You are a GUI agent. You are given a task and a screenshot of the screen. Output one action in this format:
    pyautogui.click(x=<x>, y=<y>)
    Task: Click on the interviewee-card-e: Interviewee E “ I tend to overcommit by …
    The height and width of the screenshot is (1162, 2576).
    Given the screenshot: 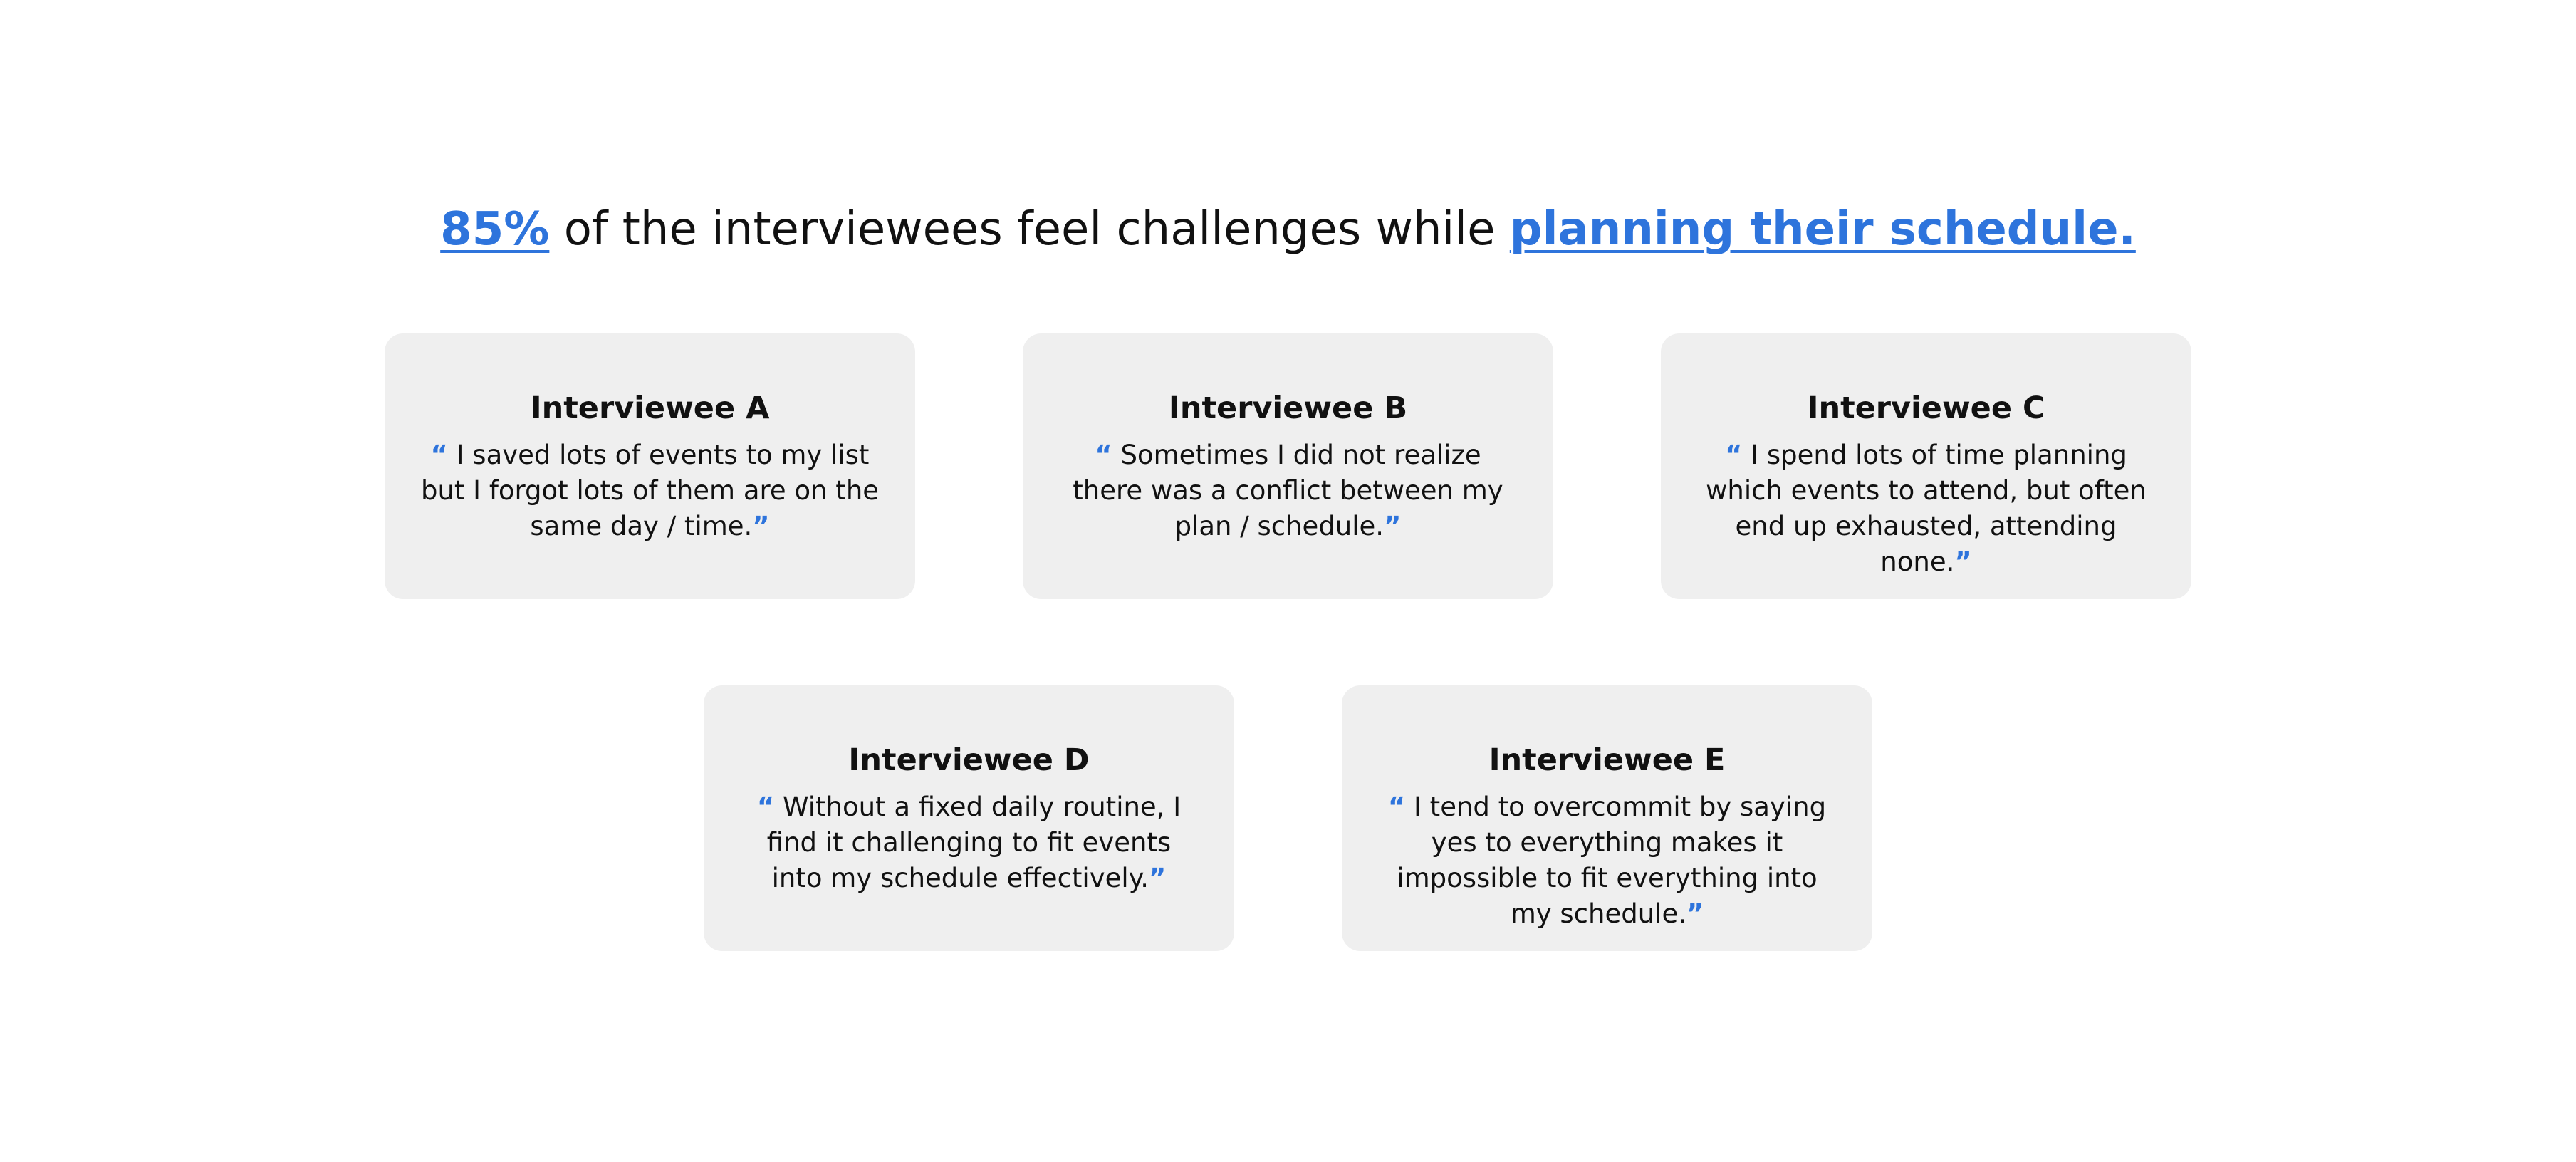 What is the action you would take?
    pyautogui.click(x=1607, y=818)
    